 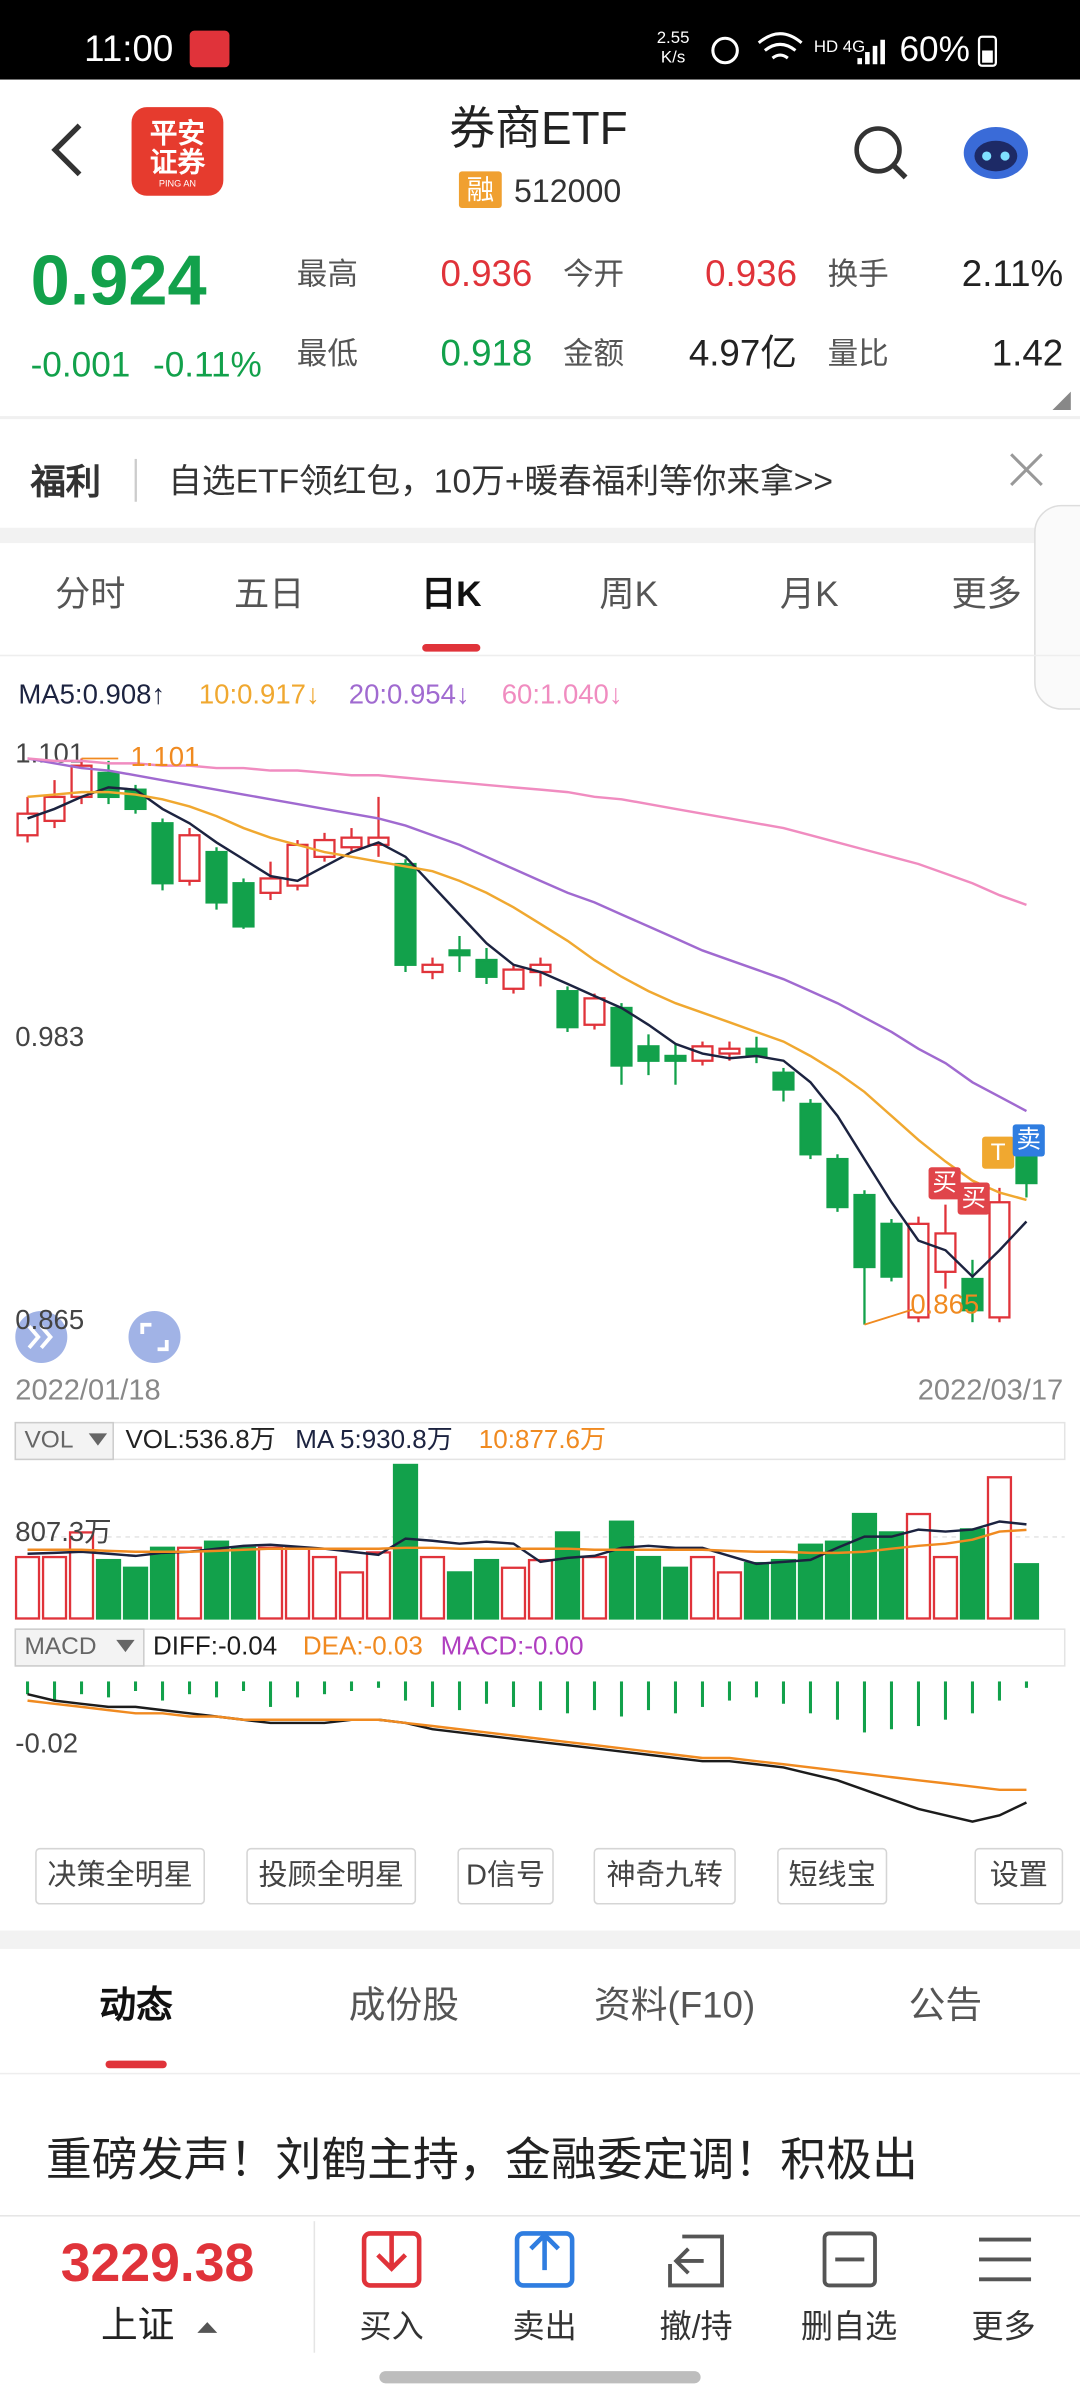 What do you see at coordinates (80, 364) in the screenshot?
I see `price-change: -0.001` at bounding box center [80, 364].